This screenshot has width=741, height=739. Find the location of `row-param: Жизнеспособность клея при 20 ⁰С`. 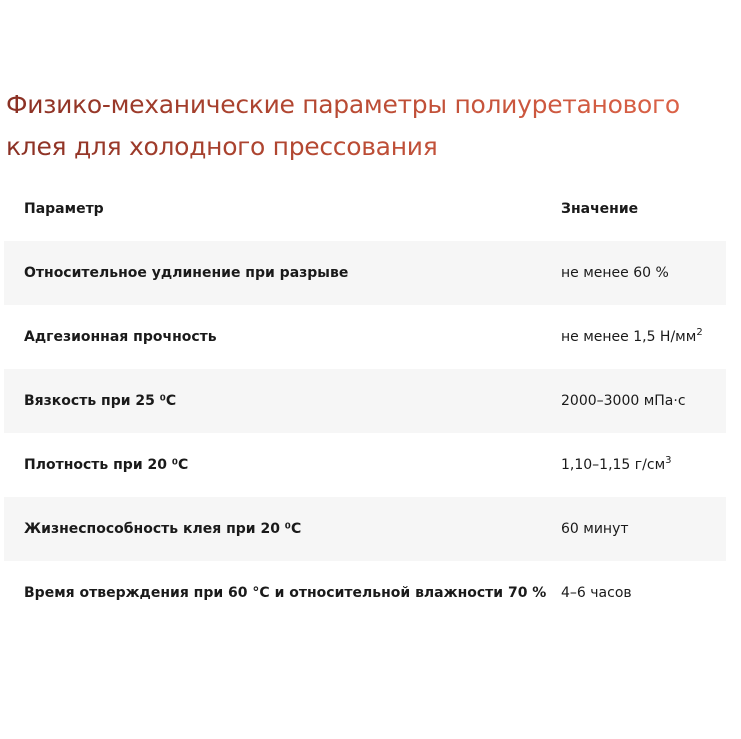

row-param: Жизнеспособность клея при 20 ⁰С is located at coordinates (163, 529).